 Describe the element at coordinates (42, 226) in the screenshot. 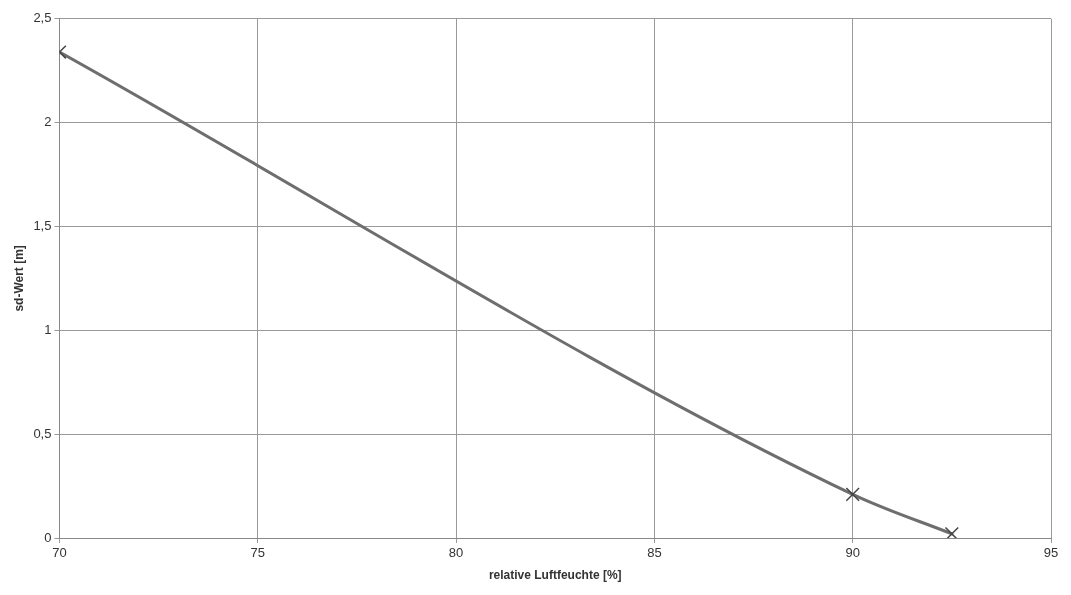

I see `y-tick-label: 1,5` at that location.